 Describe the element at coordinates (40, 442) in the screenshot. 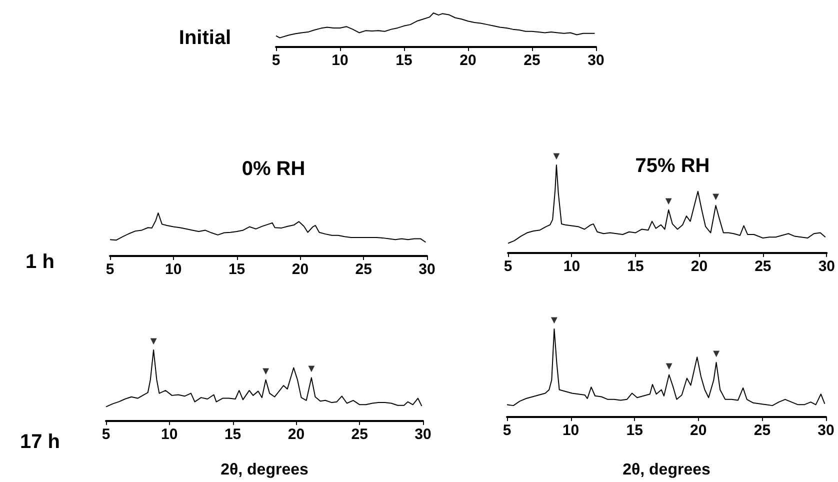

I see `y-axis-title: 17 h` at that location.